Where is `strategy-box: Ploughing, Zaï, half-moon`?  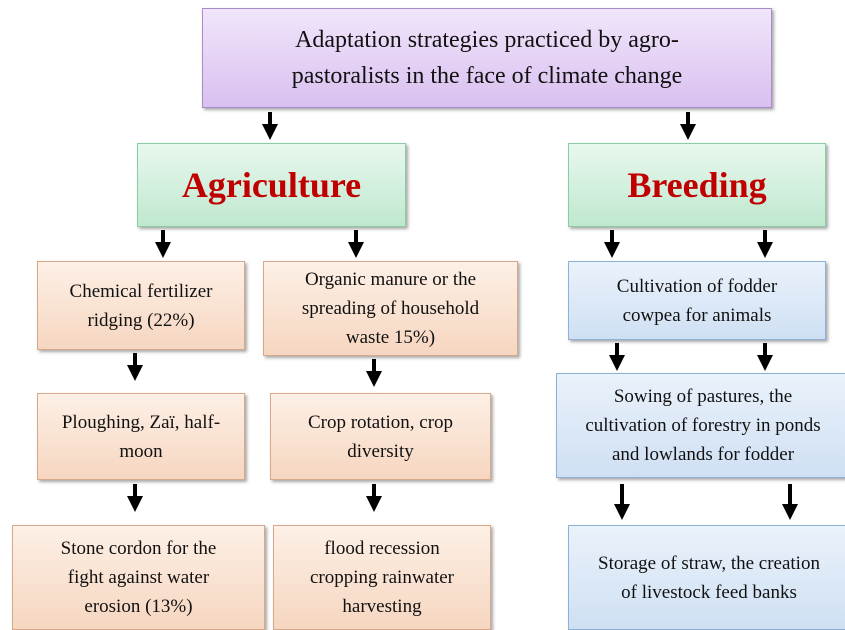 strategy-box: Ploughing, Zaï, half-moon is located at coordinates (141, 436).